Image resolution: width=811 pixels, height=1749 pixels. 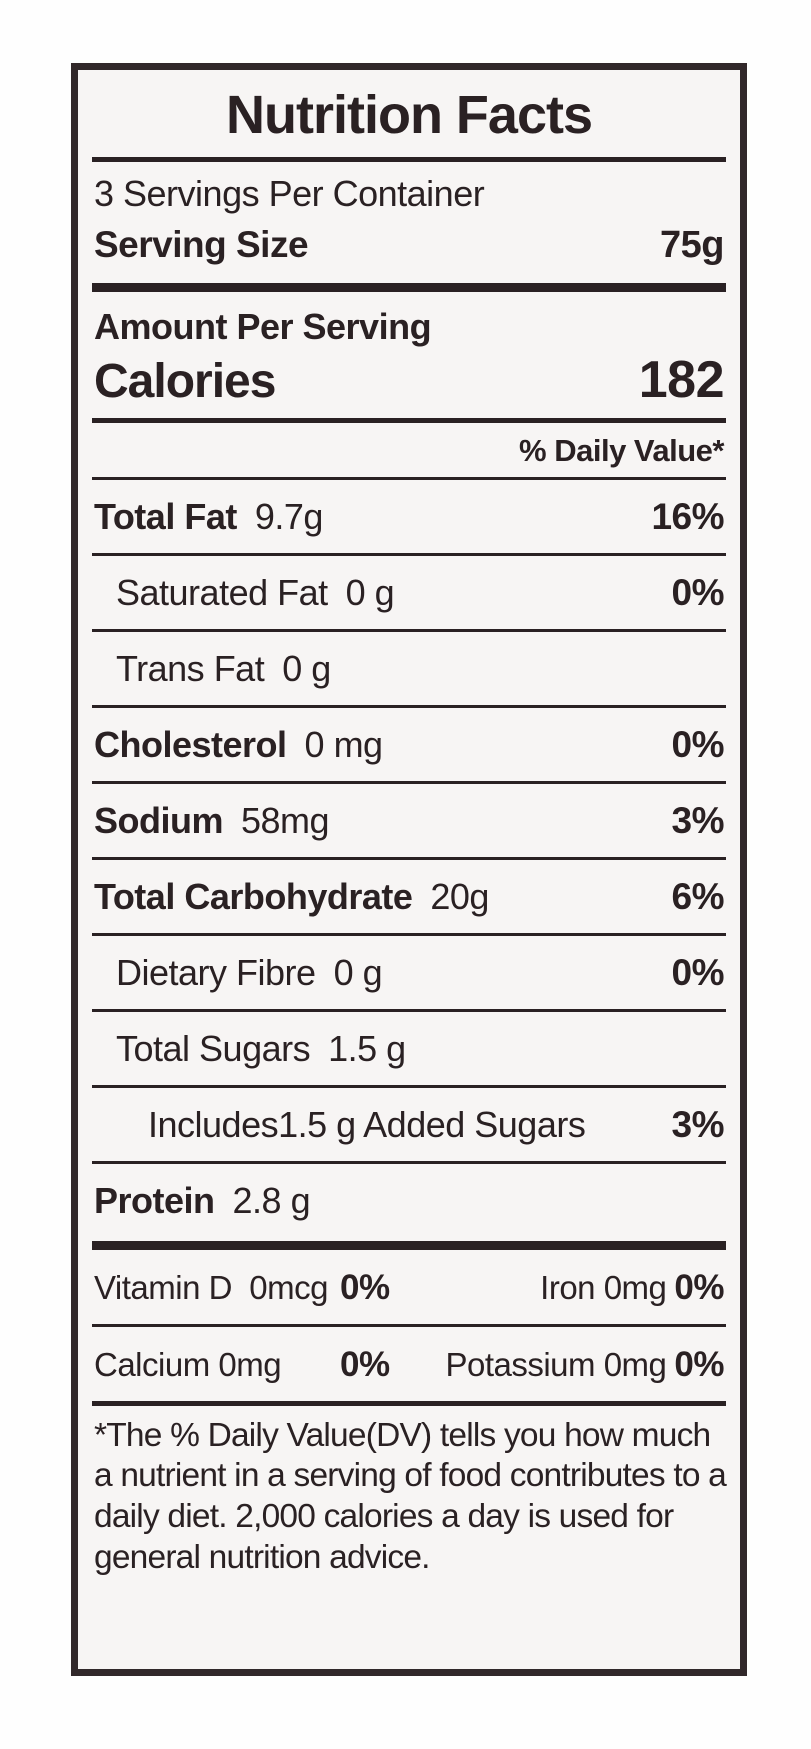 I want to click on vitamin-d-group: Vitamin D 0mcg 0%, so click(x=242, y=1288).